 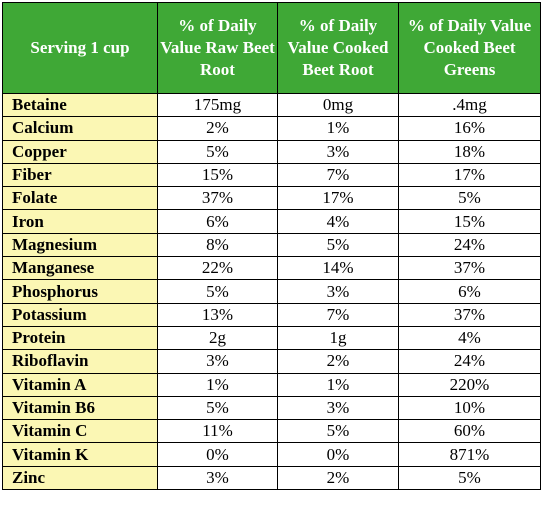 I want to click on table-row: Vitamin A 1% 1% 220%, so click(x=271, y=384).